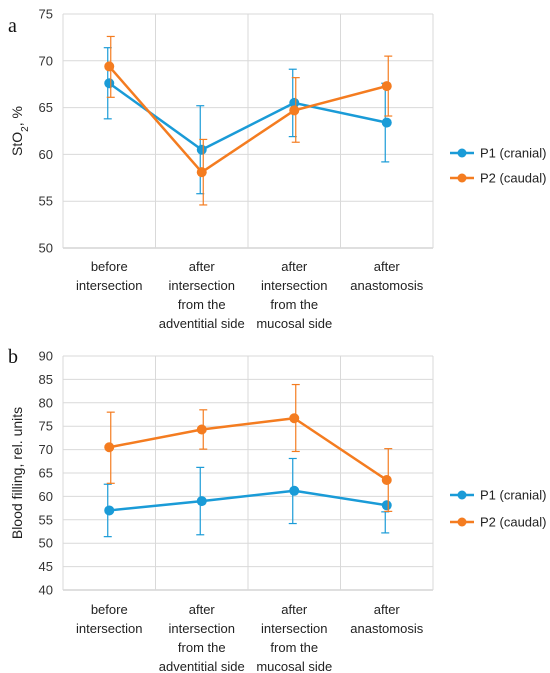 This screenshot has height=673, width=550. I want to click on y-axis-label: Blood filling, rel. units, so click(17, 473).